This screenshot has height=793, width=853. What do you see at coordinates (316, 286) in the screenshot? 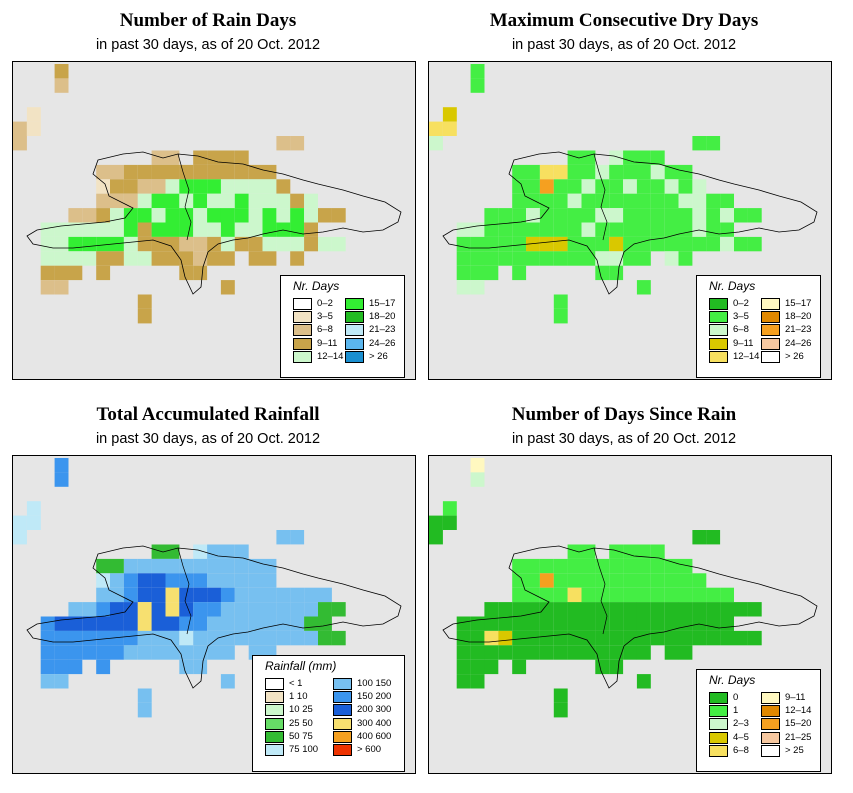
I see `legend-title: Nr. Days` at bounding box center [316, 286].